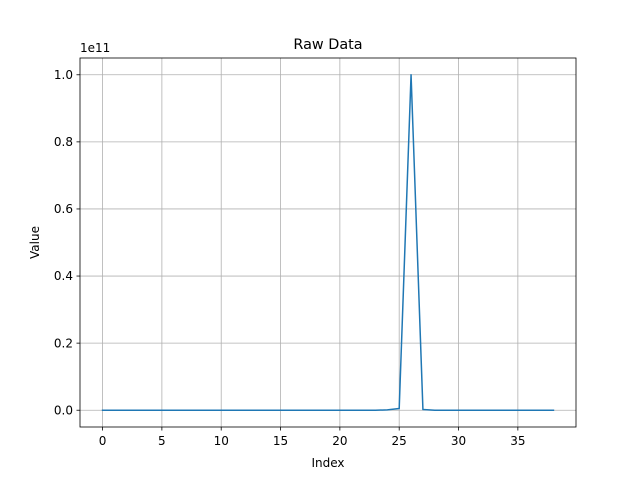 This screenshot has height=480, width=640. Describe the element at coordinates (327, 463) in the screenshot. I see `x-axis-label: Index` at that location.